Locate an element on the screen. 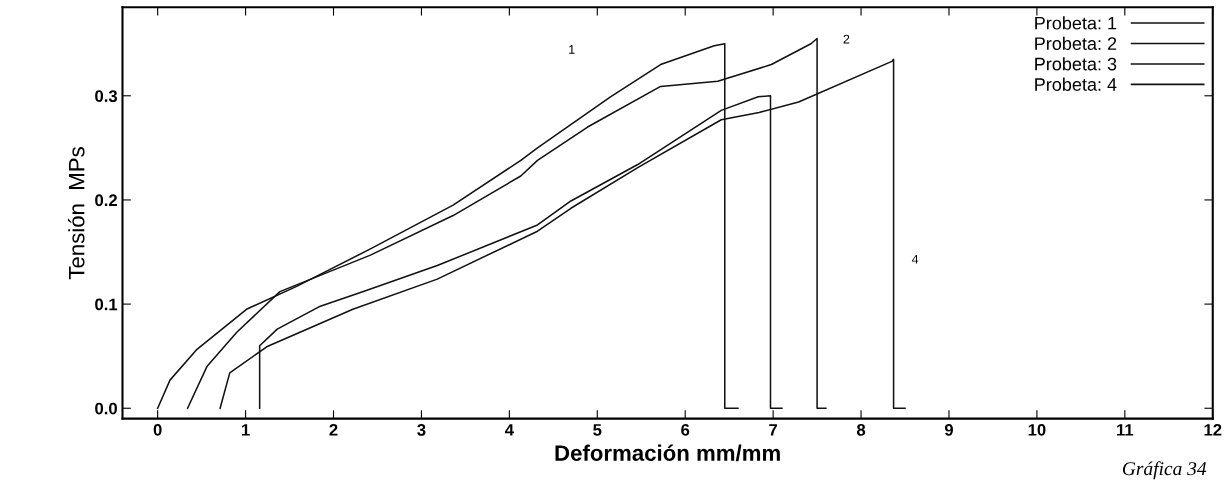  x-tick-label: 1 is located at coordinates (246, 430).